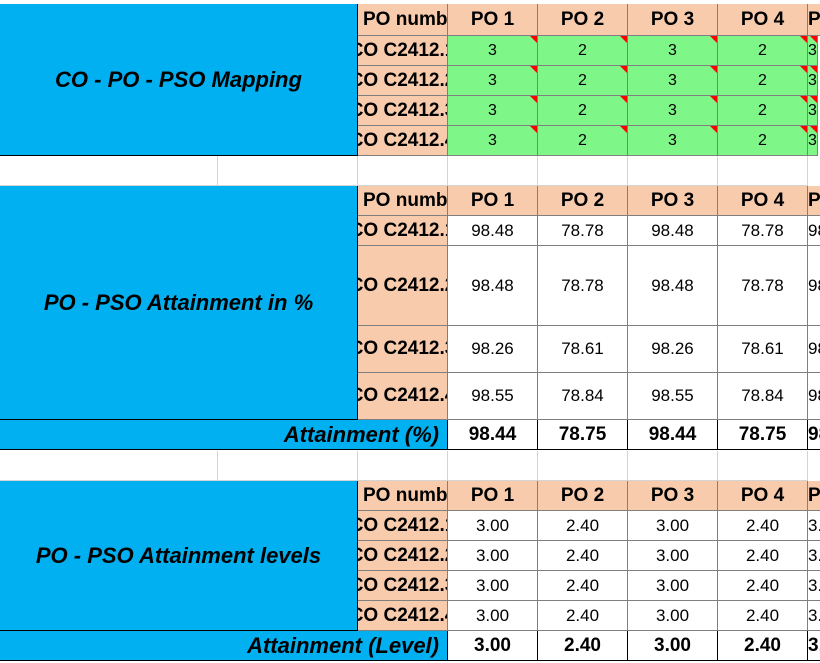 The image size is (820, 663). Describe the element at coordinates (583, 349) in the screenshot. I see `table-cell: 78.61` at that location.